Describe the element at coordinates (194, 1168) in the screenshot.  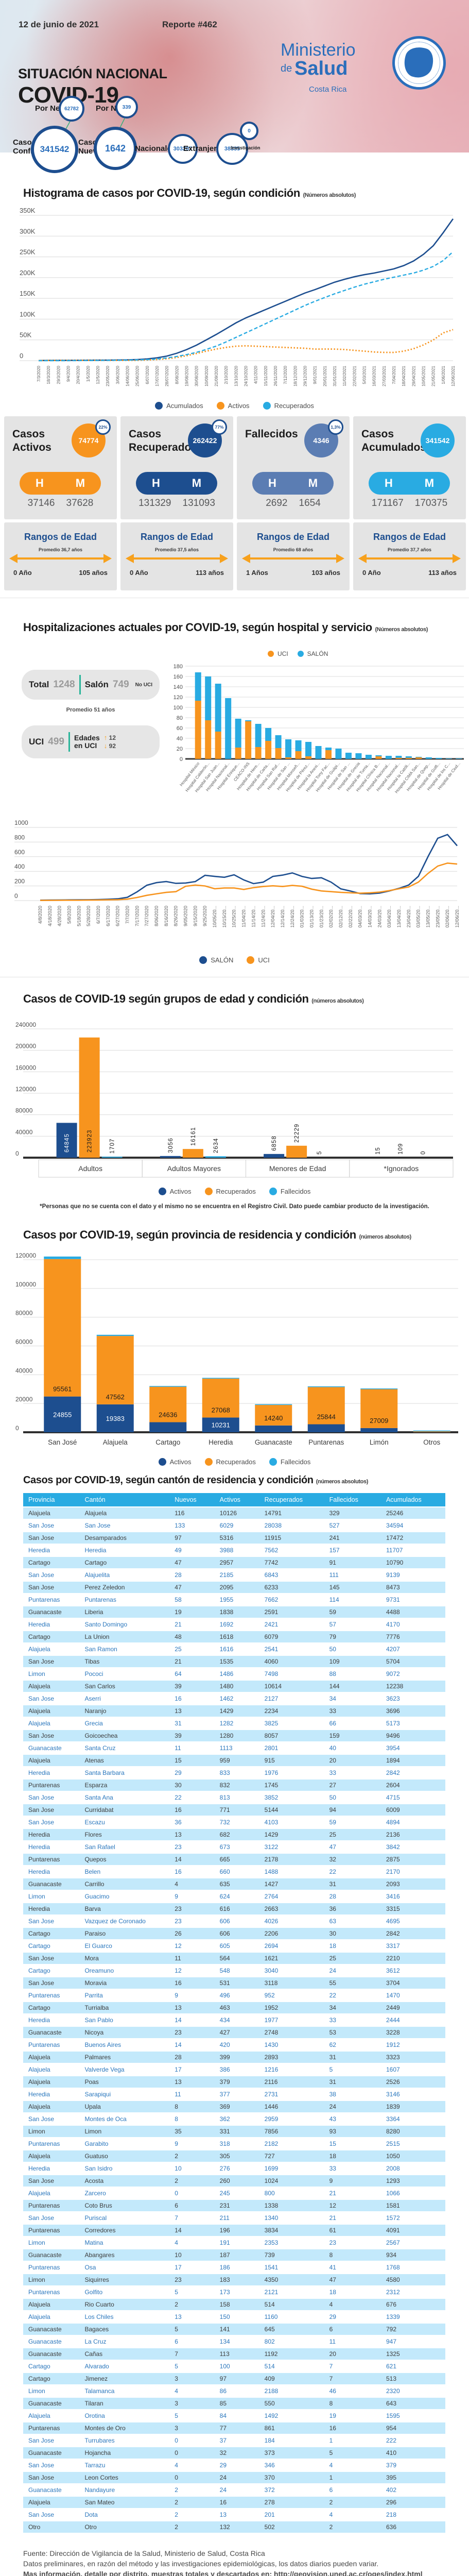
I see `chart-label: Adultos Mayores` at that location.